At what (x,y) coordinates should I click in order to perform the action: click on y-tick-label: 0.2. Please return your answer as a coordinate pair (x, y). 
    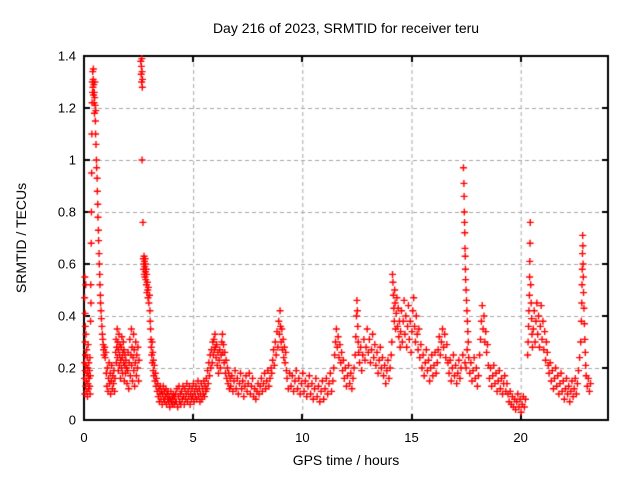
    Looking at the image, I should click on (66, 368).